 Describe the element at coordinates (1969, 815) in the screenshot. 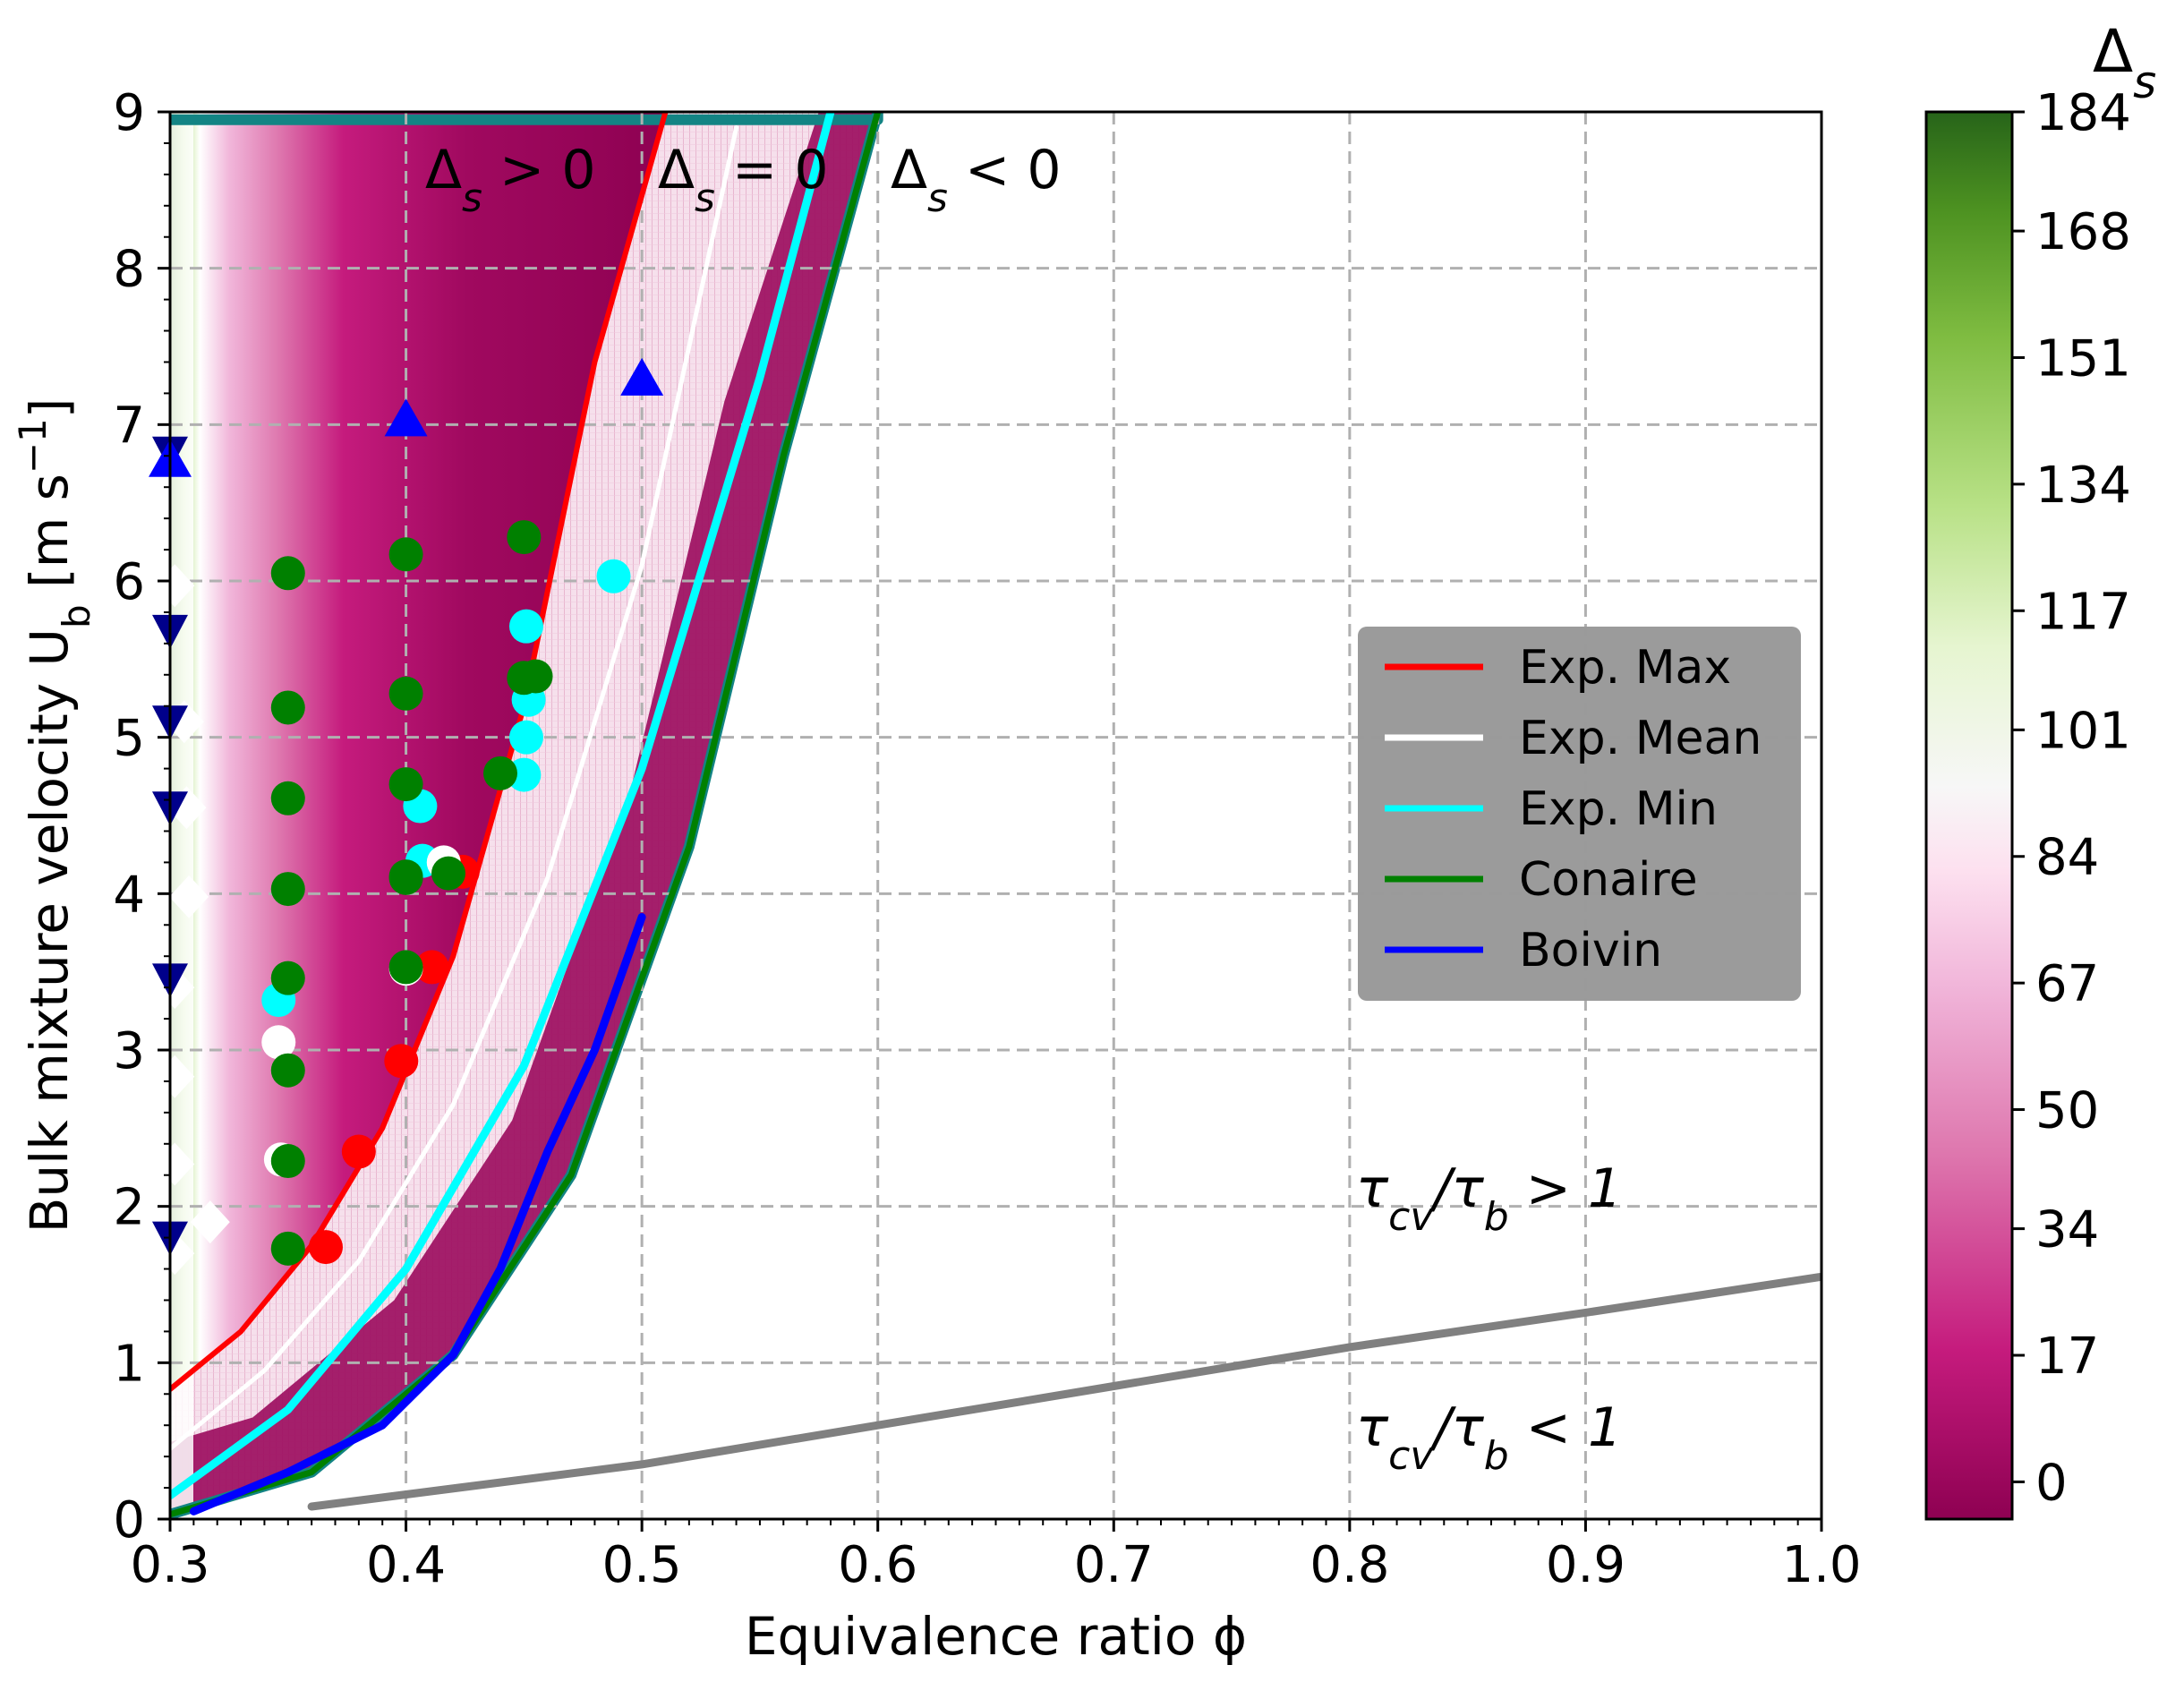

I see `colorbar-gradient` at that location.